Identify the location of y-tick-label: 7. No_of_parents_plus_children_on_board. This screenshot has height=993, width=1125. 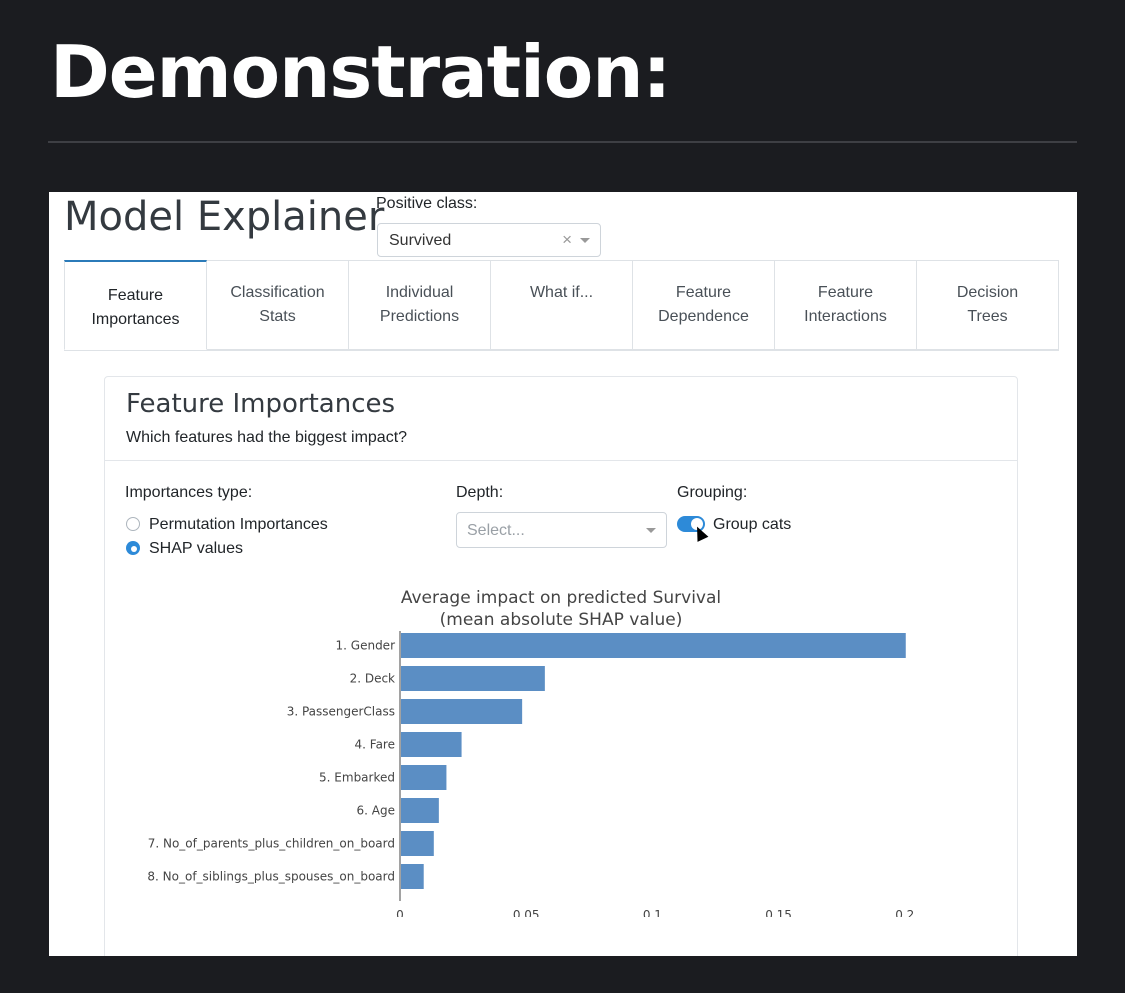
(271, 844).